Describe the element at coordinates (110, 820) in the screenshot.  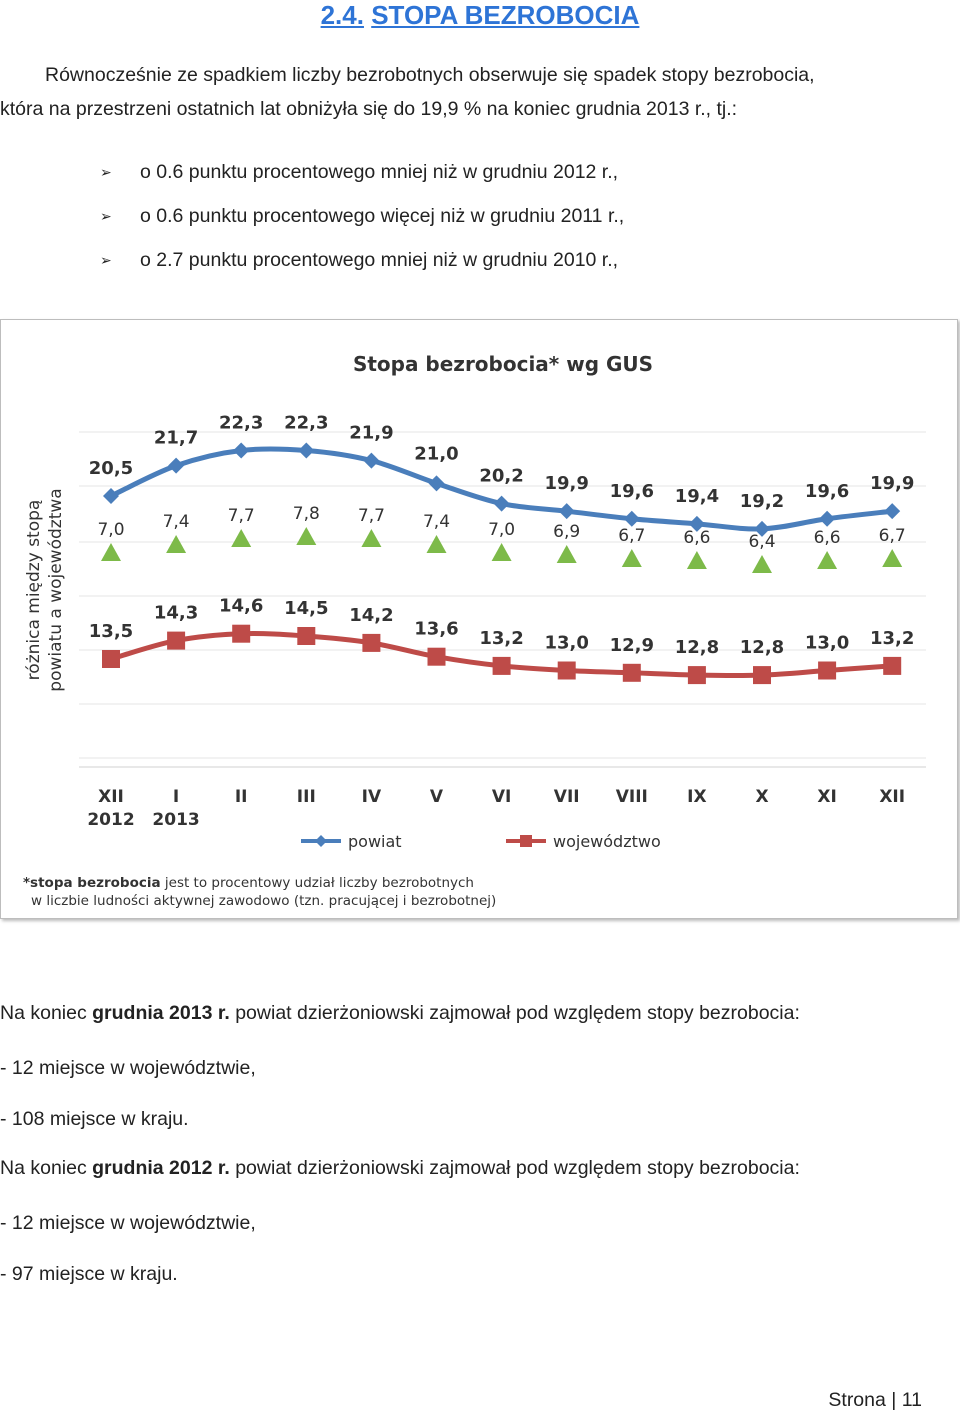
I see `category-year-label: 2012` at that location.